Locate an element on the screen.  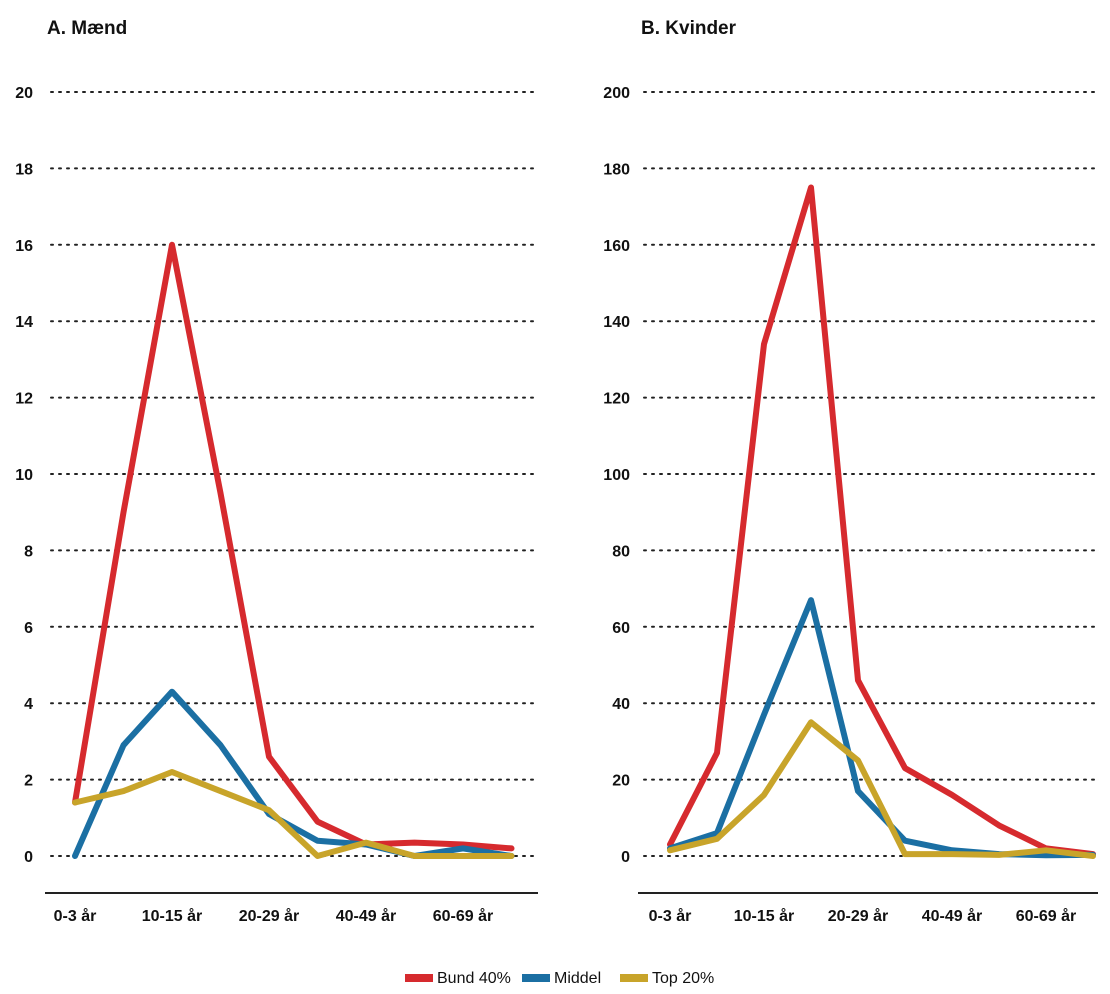
y-tick-label: 8 is located at coordinates (28, 551).